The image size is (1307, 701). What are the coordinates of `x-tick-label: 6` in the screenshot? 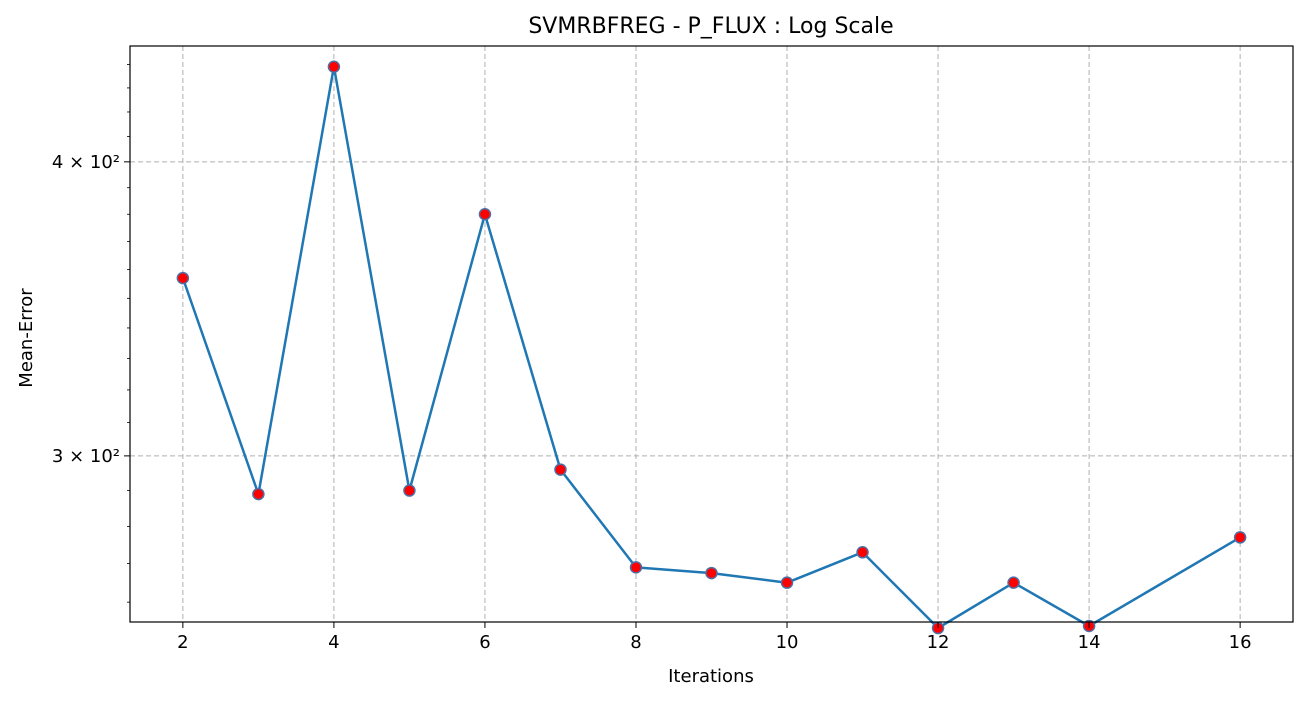 It's located at (484, 642).